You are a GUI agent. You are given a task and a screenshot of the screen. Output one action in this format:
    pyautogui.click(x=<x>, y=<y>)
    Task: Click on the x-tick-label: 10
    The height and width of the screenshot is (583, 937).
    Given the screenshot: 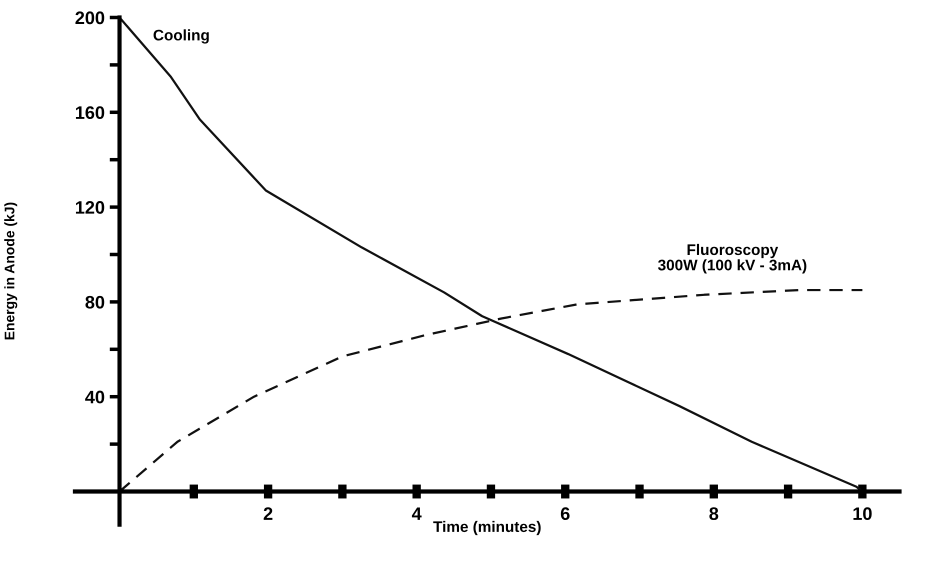 What is the action you would take?
    pyautogui.click(x=862, y=513)
    